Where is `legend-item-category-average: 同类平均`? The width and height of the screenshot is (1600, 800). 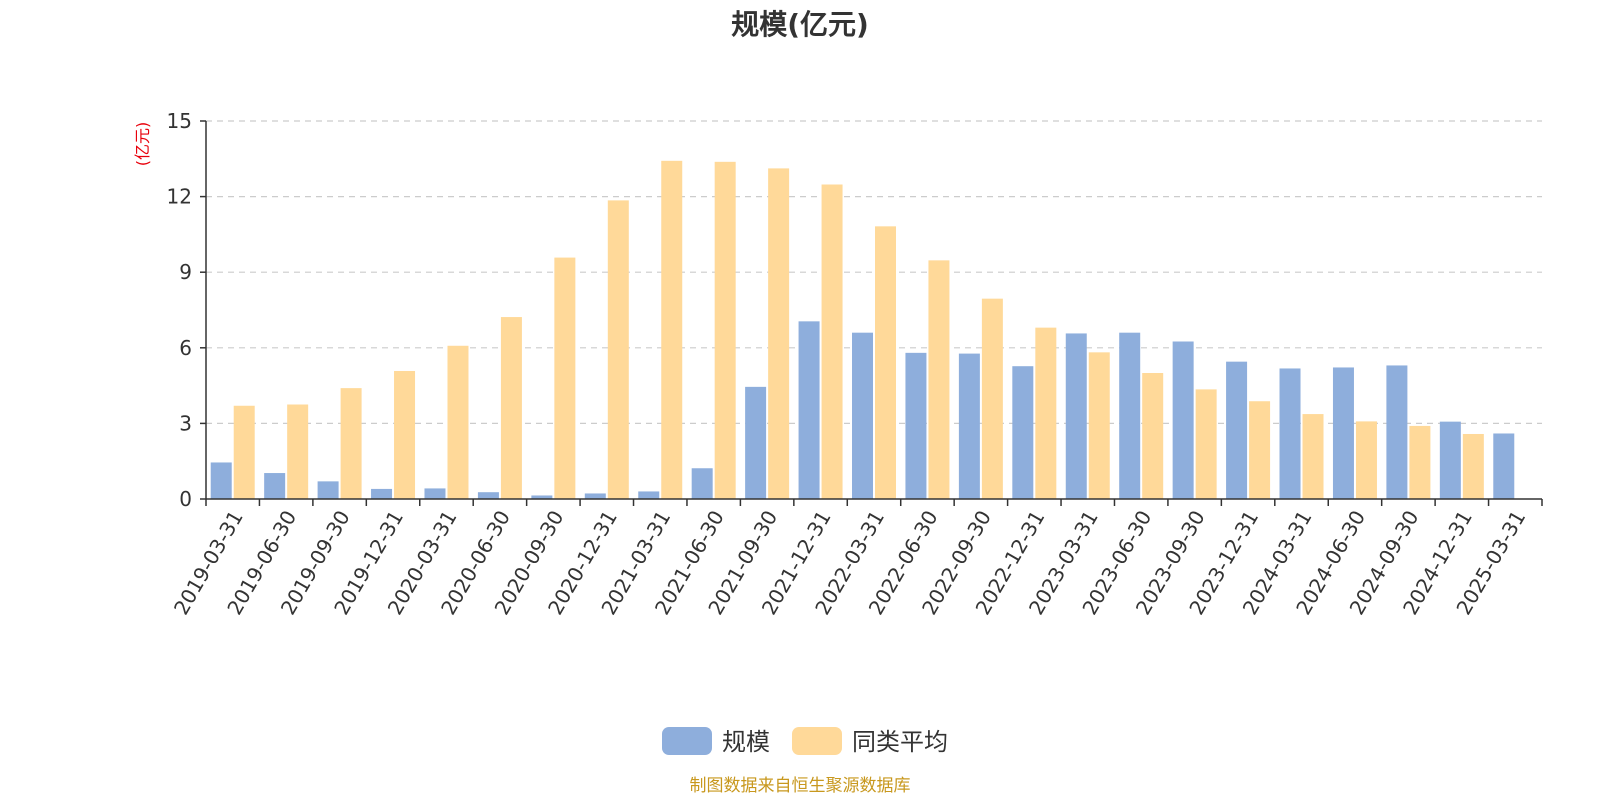 legend-item-category-average: 同类平均 is located at coordinates (870, 741).